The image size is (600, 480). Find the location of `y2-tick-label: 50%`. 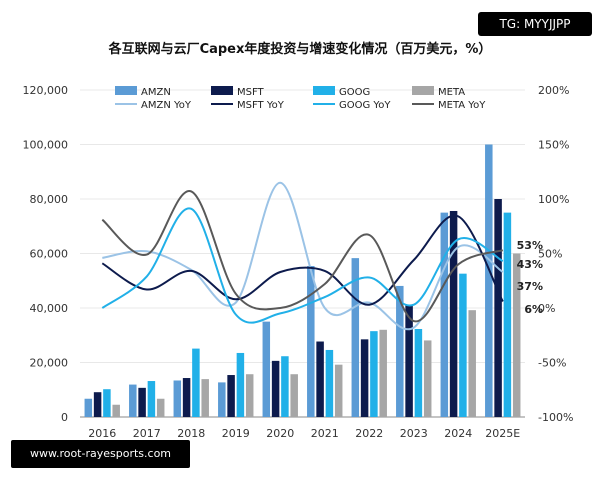

y2-tick-label: 50% is located at coordinates (550, 254).